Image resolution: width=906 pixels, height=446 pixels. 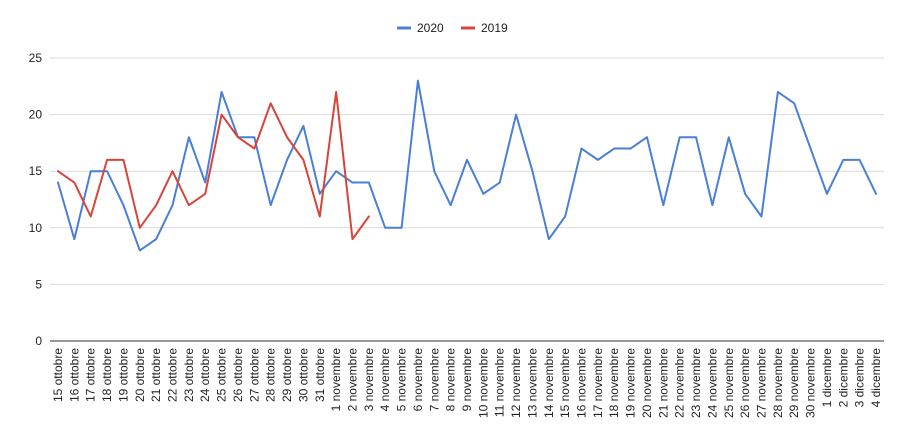 What do you see at coordinates (238, 375) in the screenshot?
I see `x-tick-label: 26 ottobre` at bounding box center [238, 375].